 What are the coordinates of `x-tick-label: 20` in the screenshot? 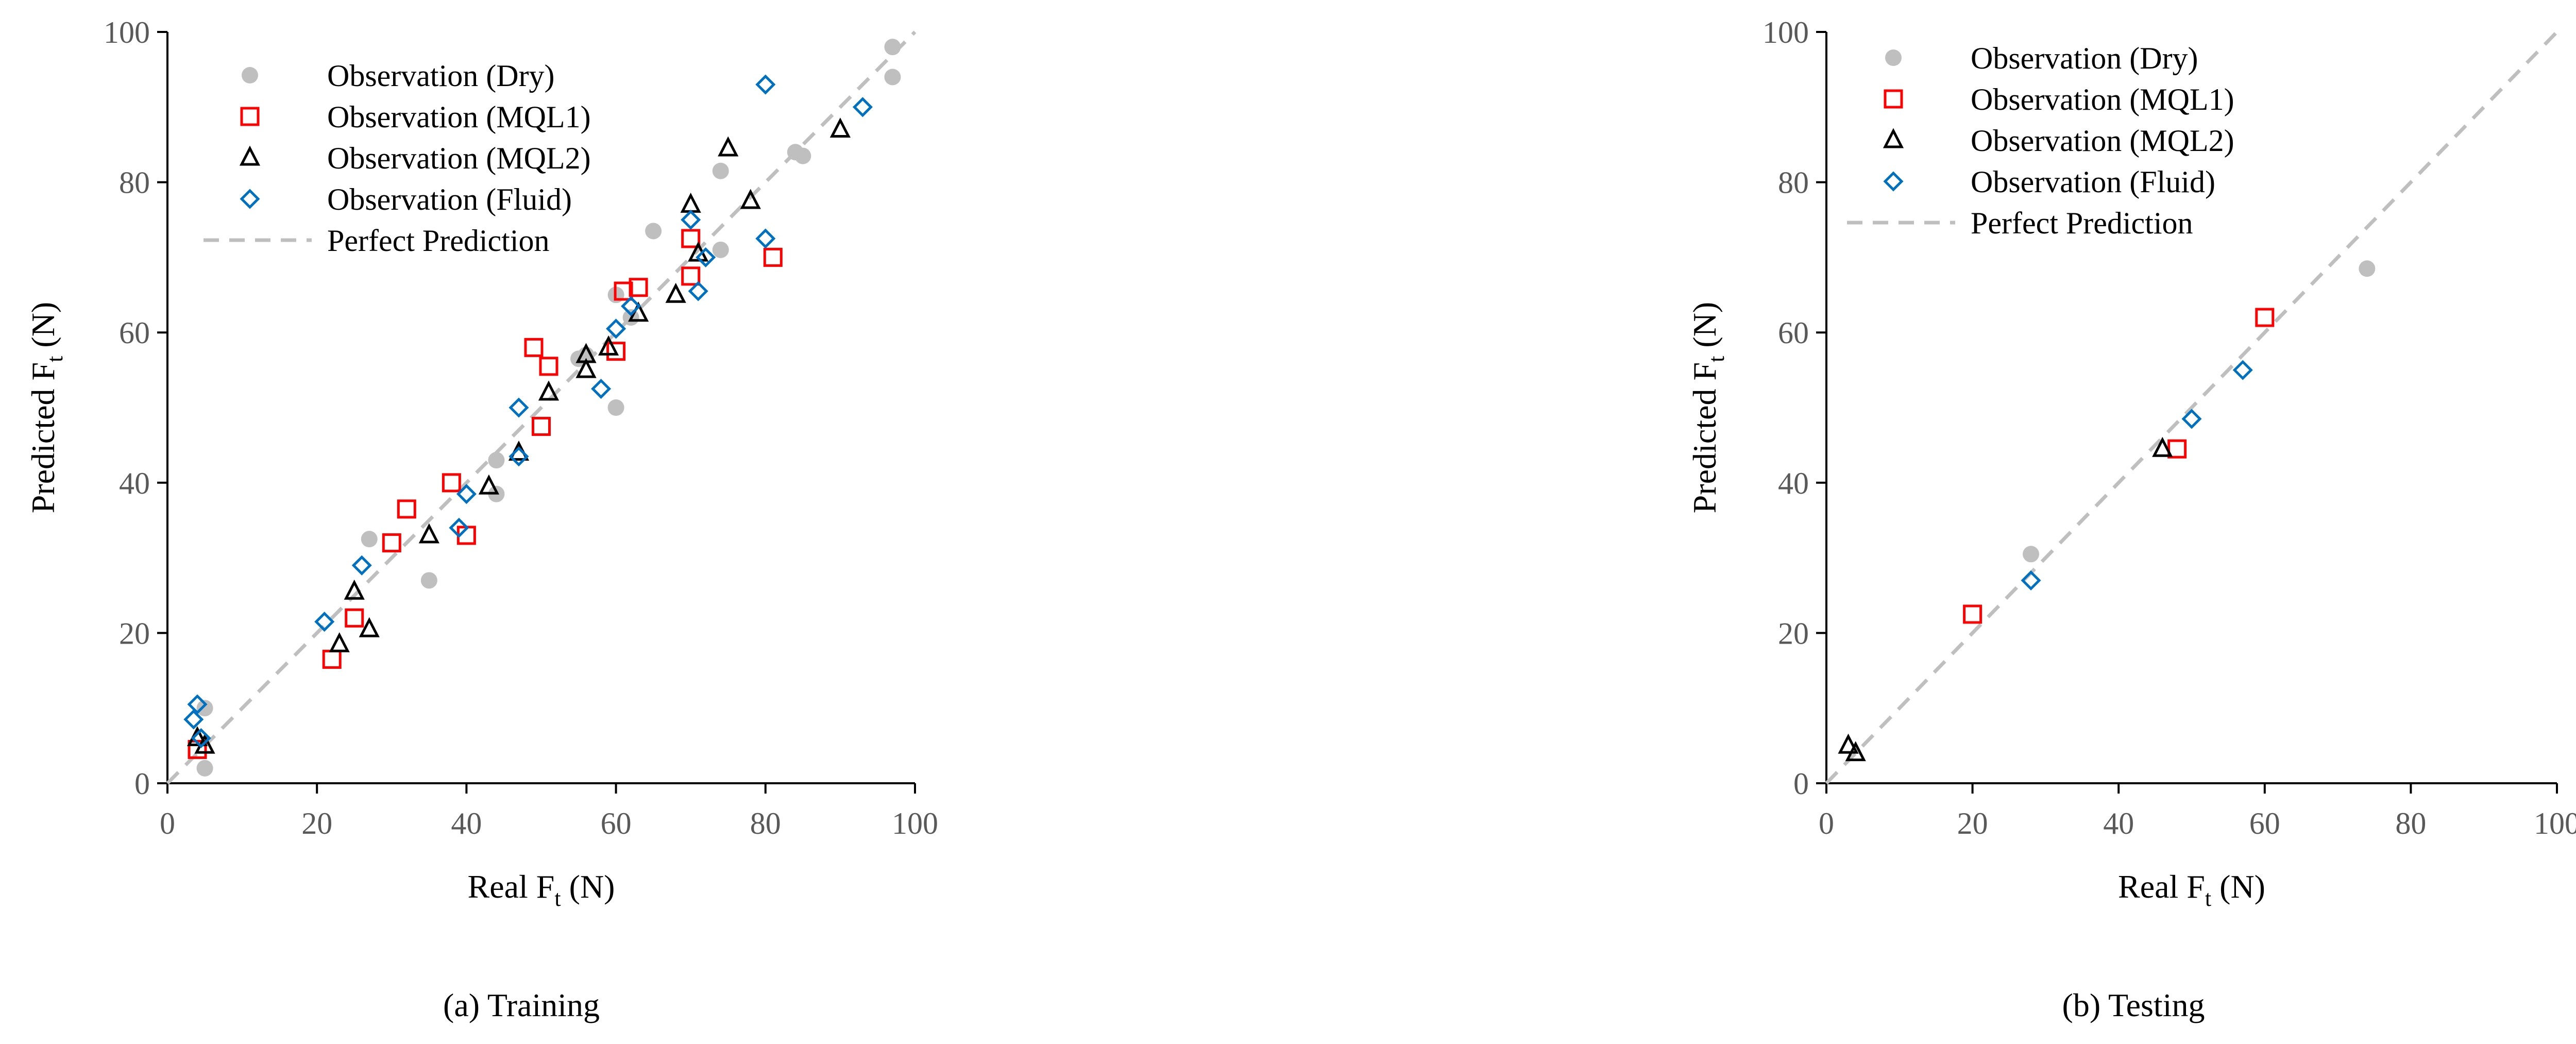 It's located at (1972, 823).